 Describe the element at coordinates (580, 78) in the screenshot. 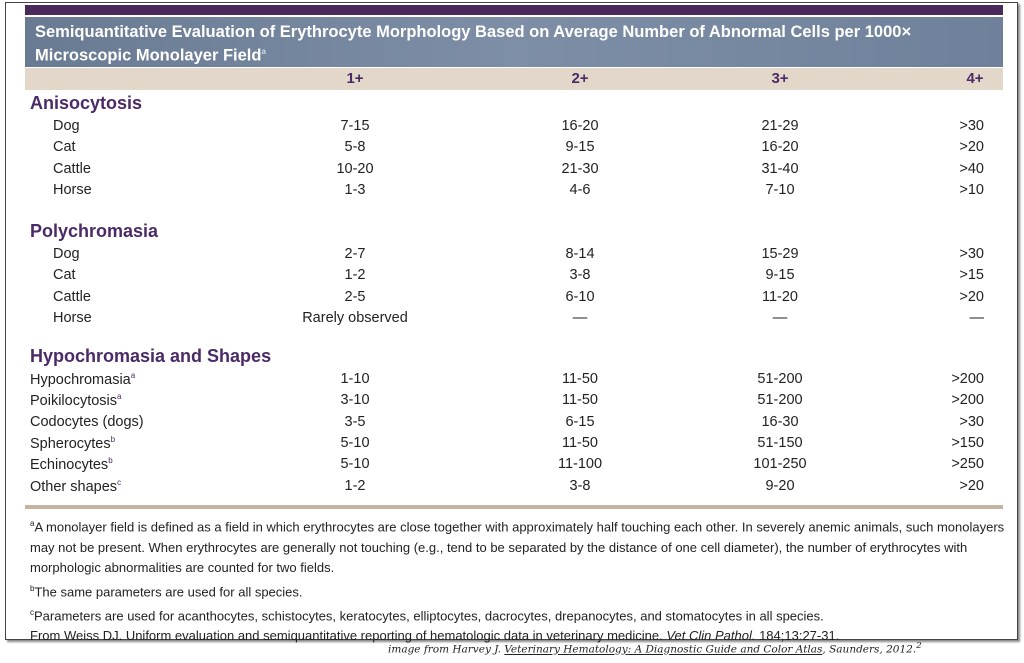

I see `column-header-2: 2+` at that location.